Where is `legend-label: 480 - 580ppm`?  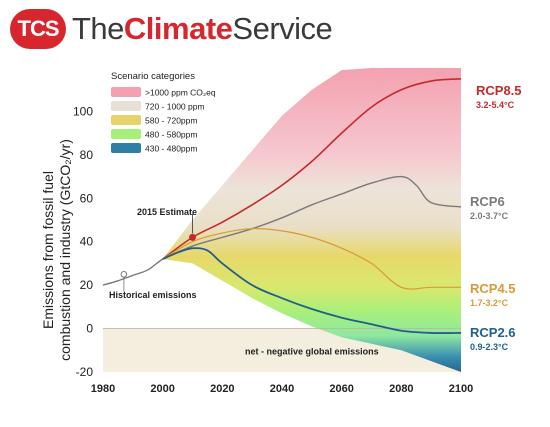
legend-label: 480 - 580ppm is located at coordinates (171, 135).